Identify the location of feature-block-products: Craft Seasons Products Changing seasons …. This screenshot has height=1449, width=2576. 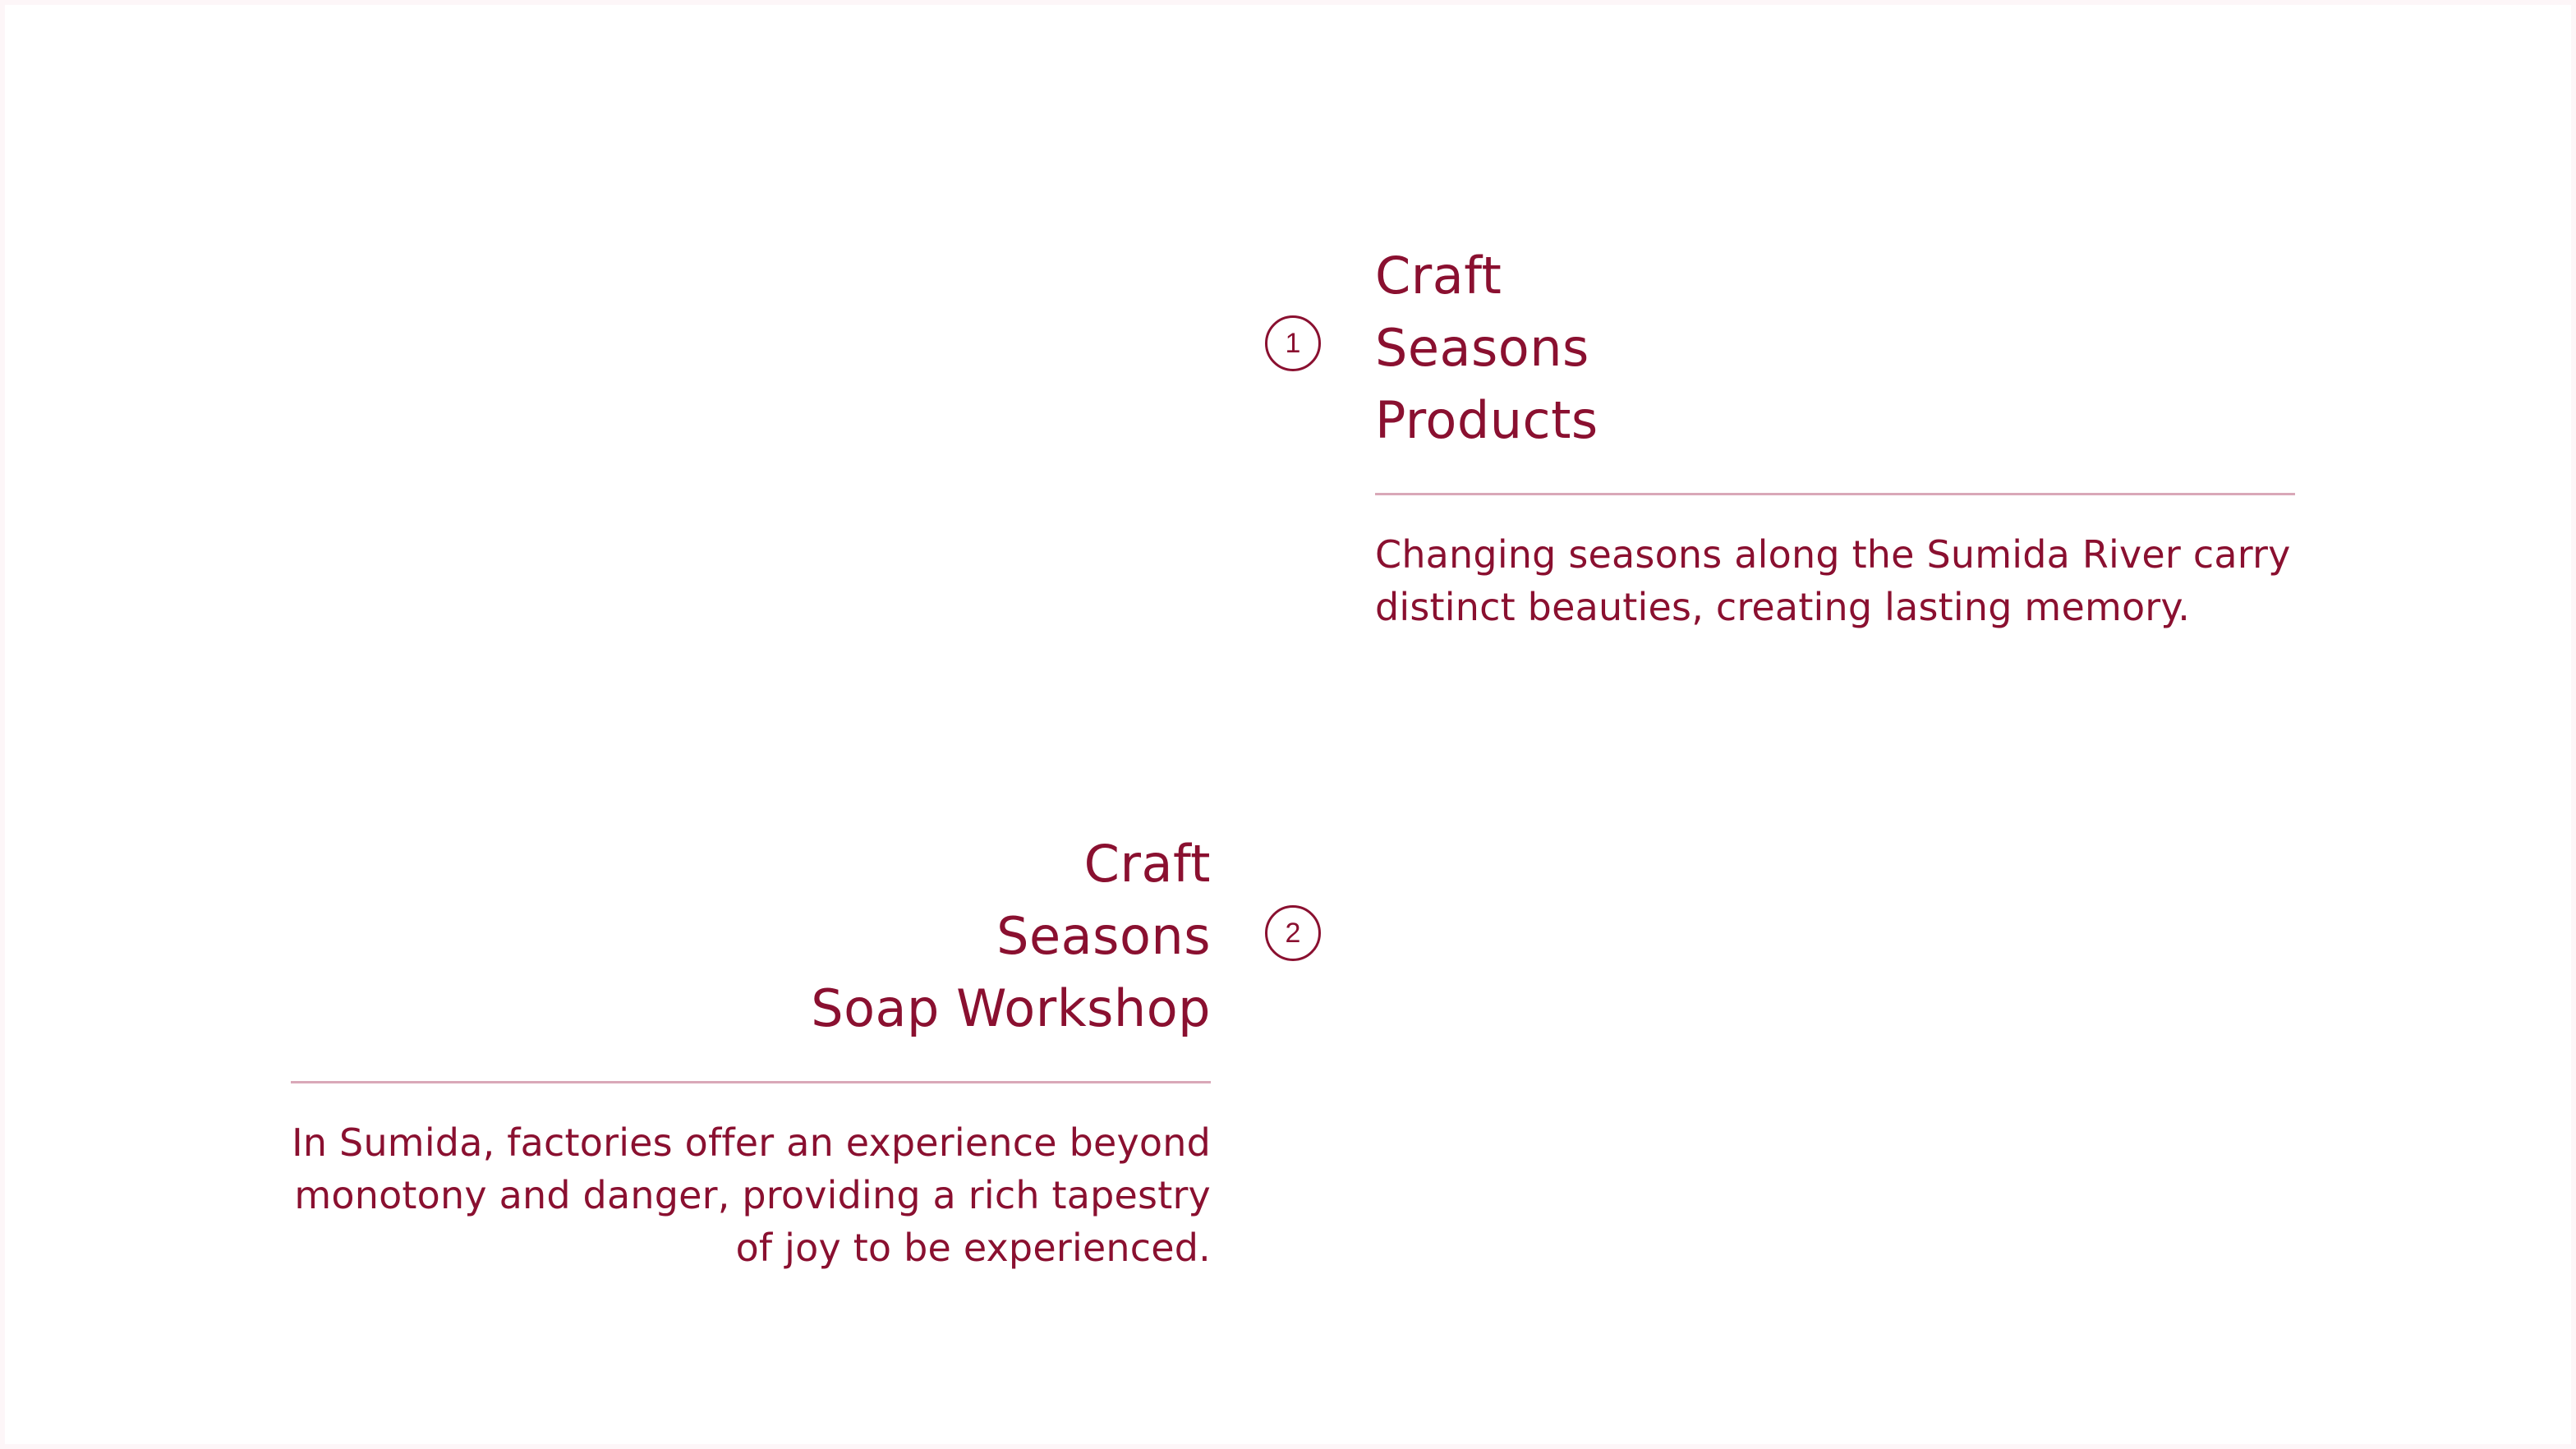
(1835, 436).